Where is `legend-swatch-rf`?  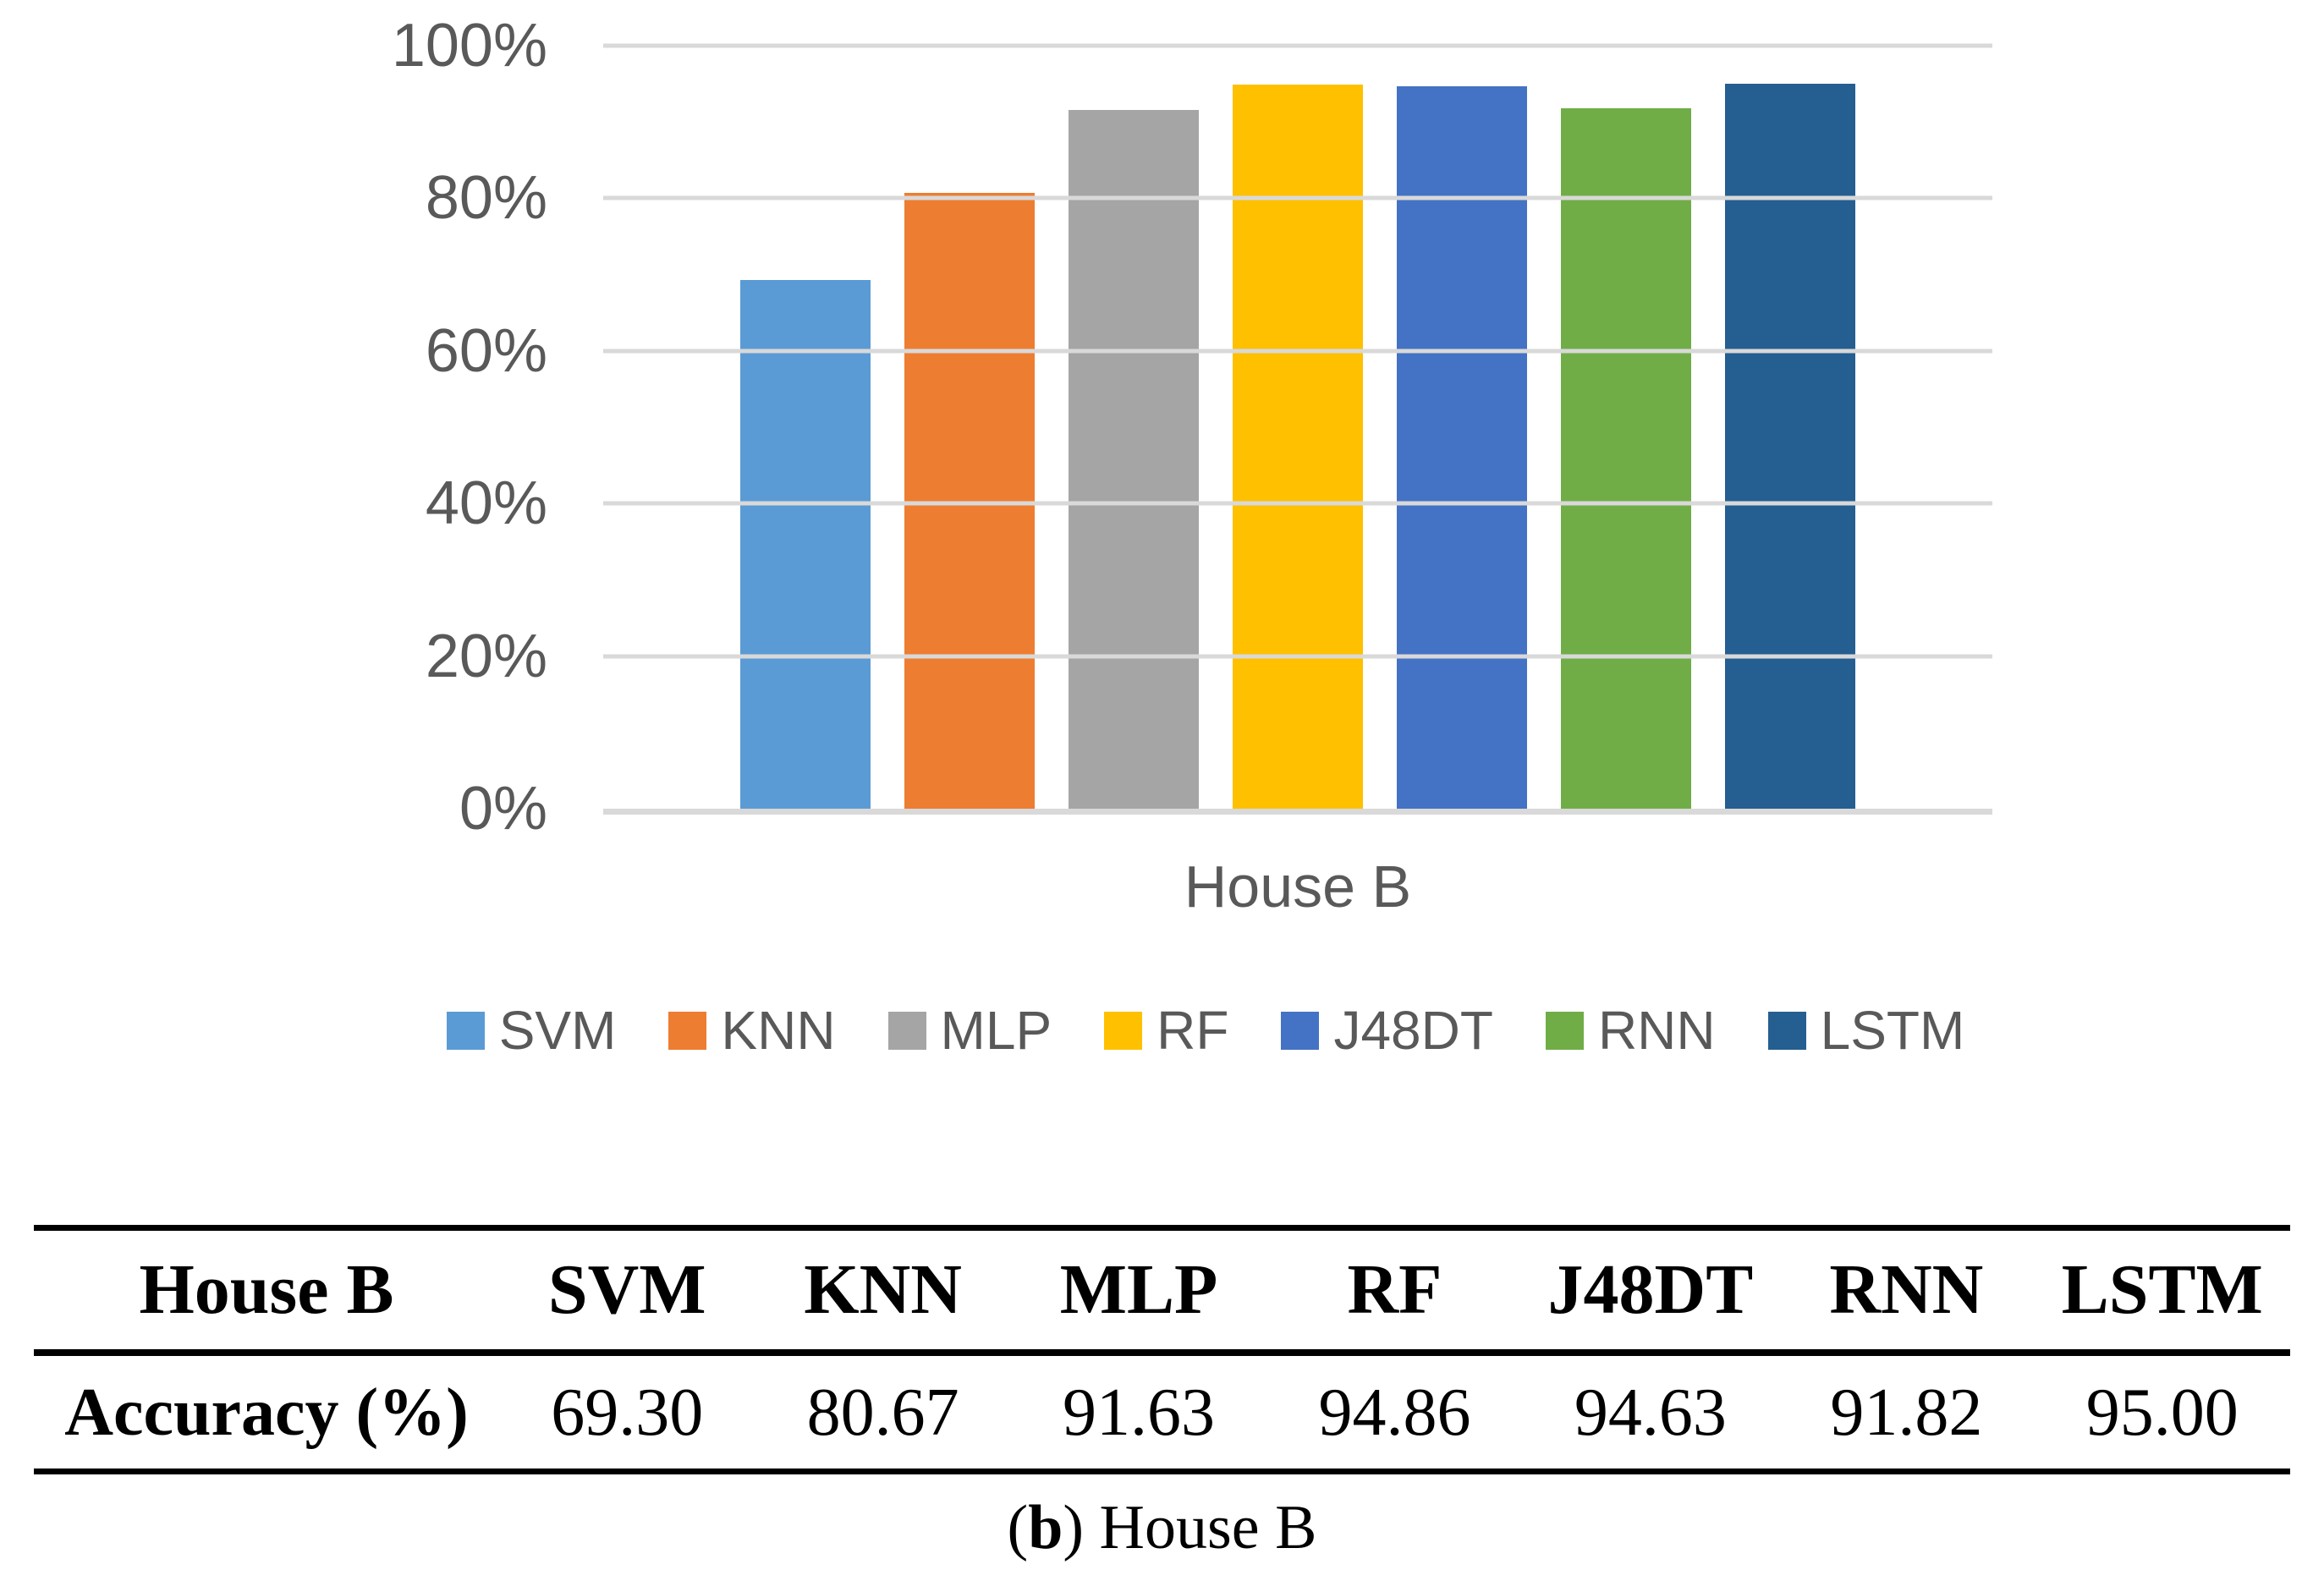
legend-swatch-rf is located at coordinates (1123, 1030).